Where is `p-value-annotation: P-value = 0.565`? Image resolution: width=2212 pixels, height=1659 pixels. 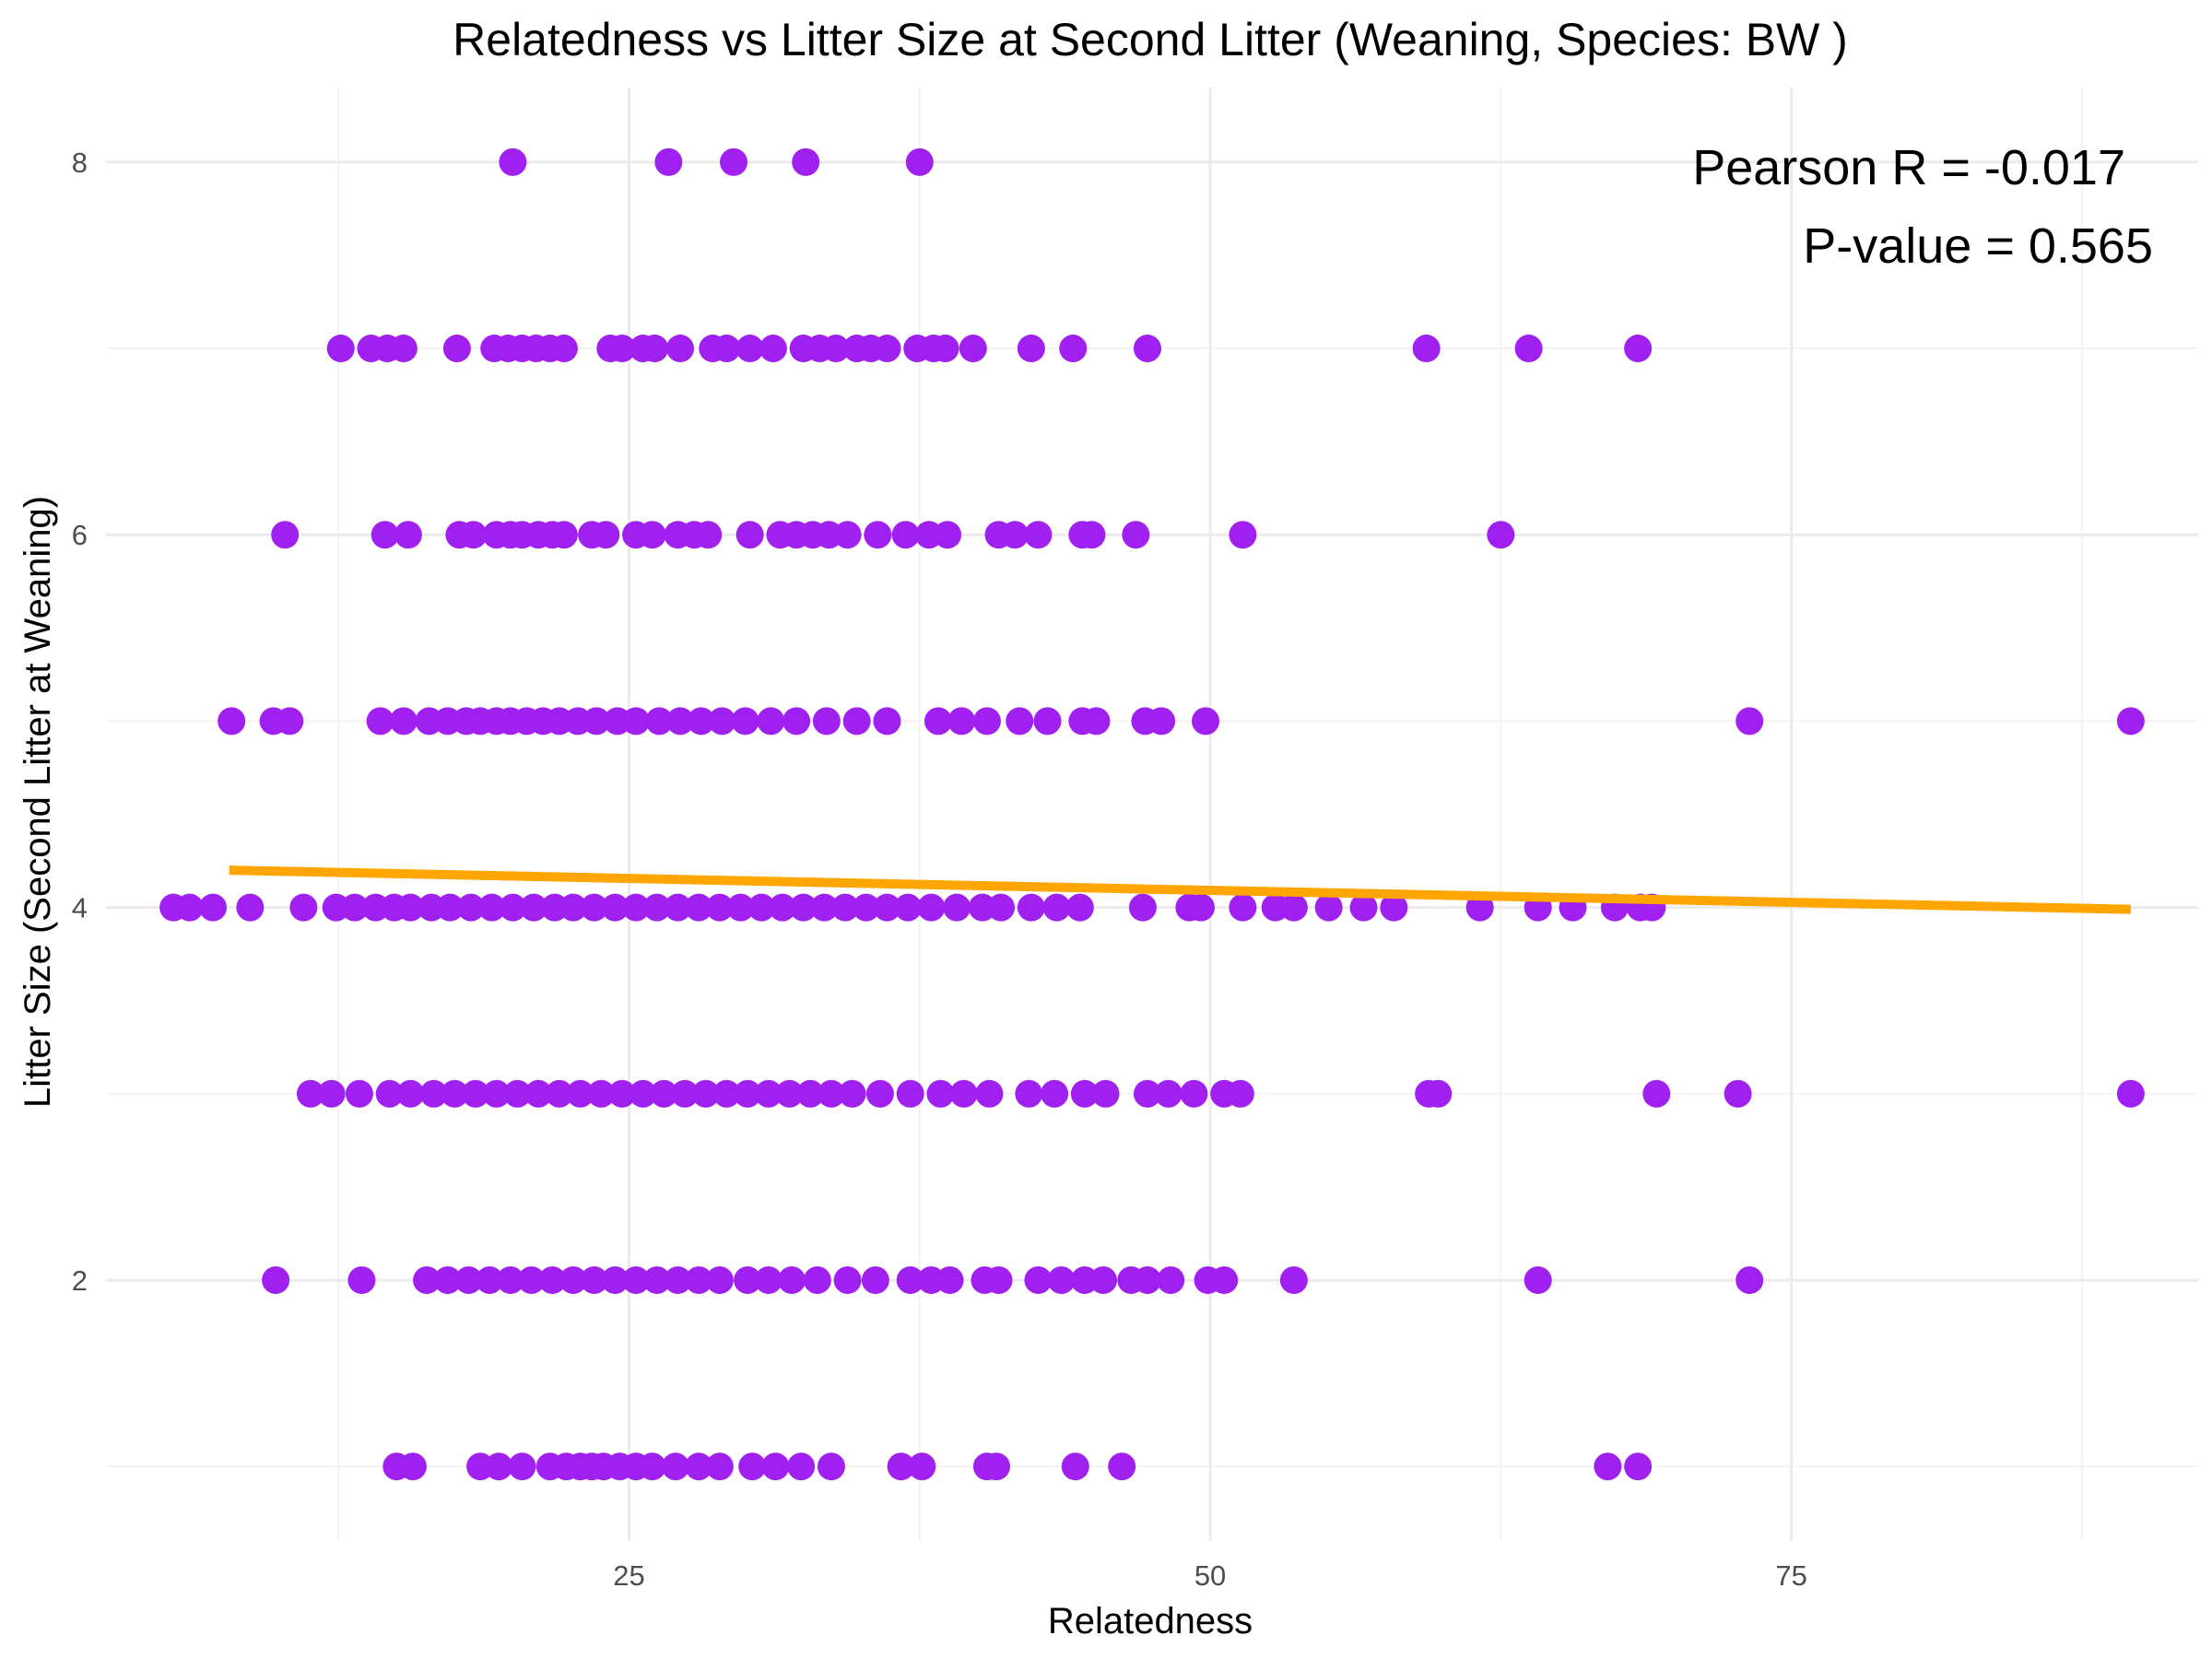
p-value-annotation: P-value = 0.565 is located at coordinates (1978, 246).